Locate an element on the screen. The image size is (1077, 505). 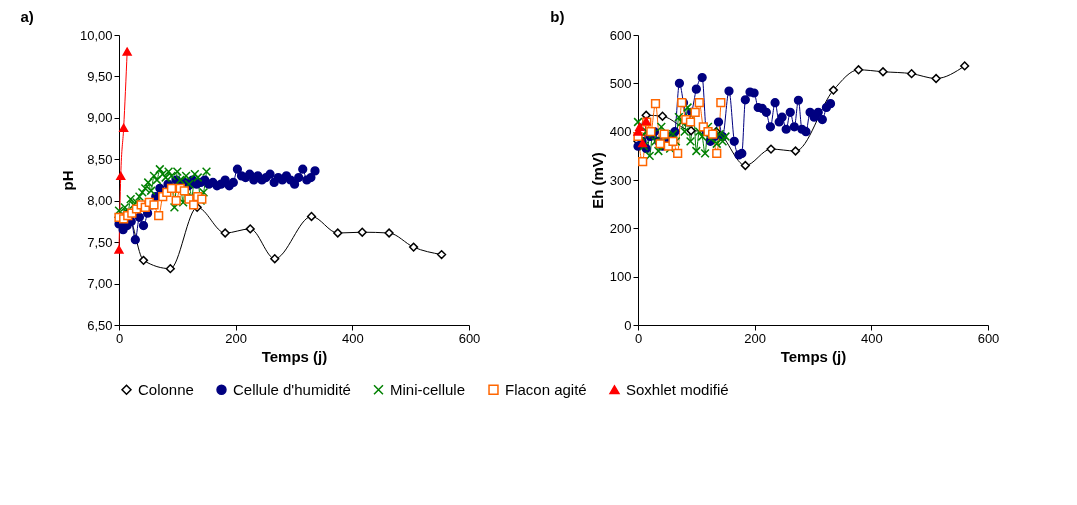
y-tick-label: 600 is located at coordinates (620, 35).